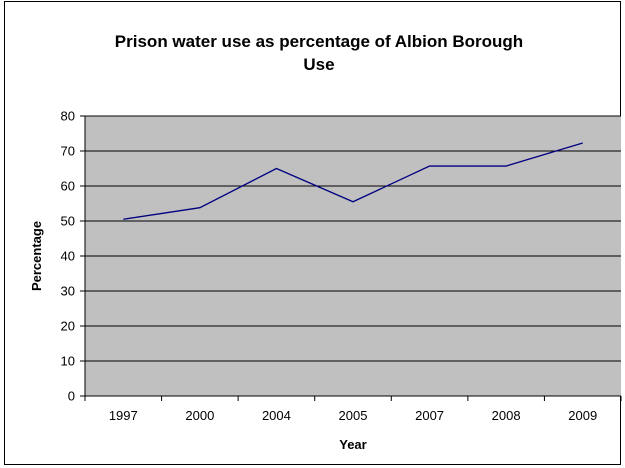  What do you see at coordinates (123, 415) in the screenshot?
I see `x-tick-label-1997: 1997` at bounding box center [123, 415].